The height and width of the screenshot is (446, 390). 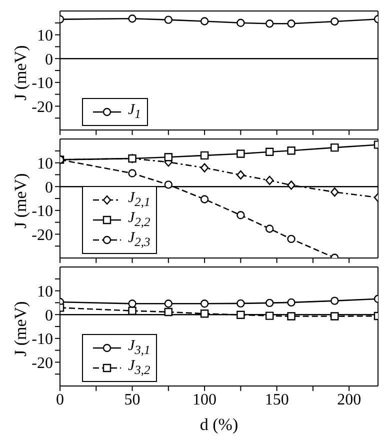 What do you see at coordinates (349, 399) in the screenshot?
I see `x-tick-label: 200` at bounding box center [349, 399].